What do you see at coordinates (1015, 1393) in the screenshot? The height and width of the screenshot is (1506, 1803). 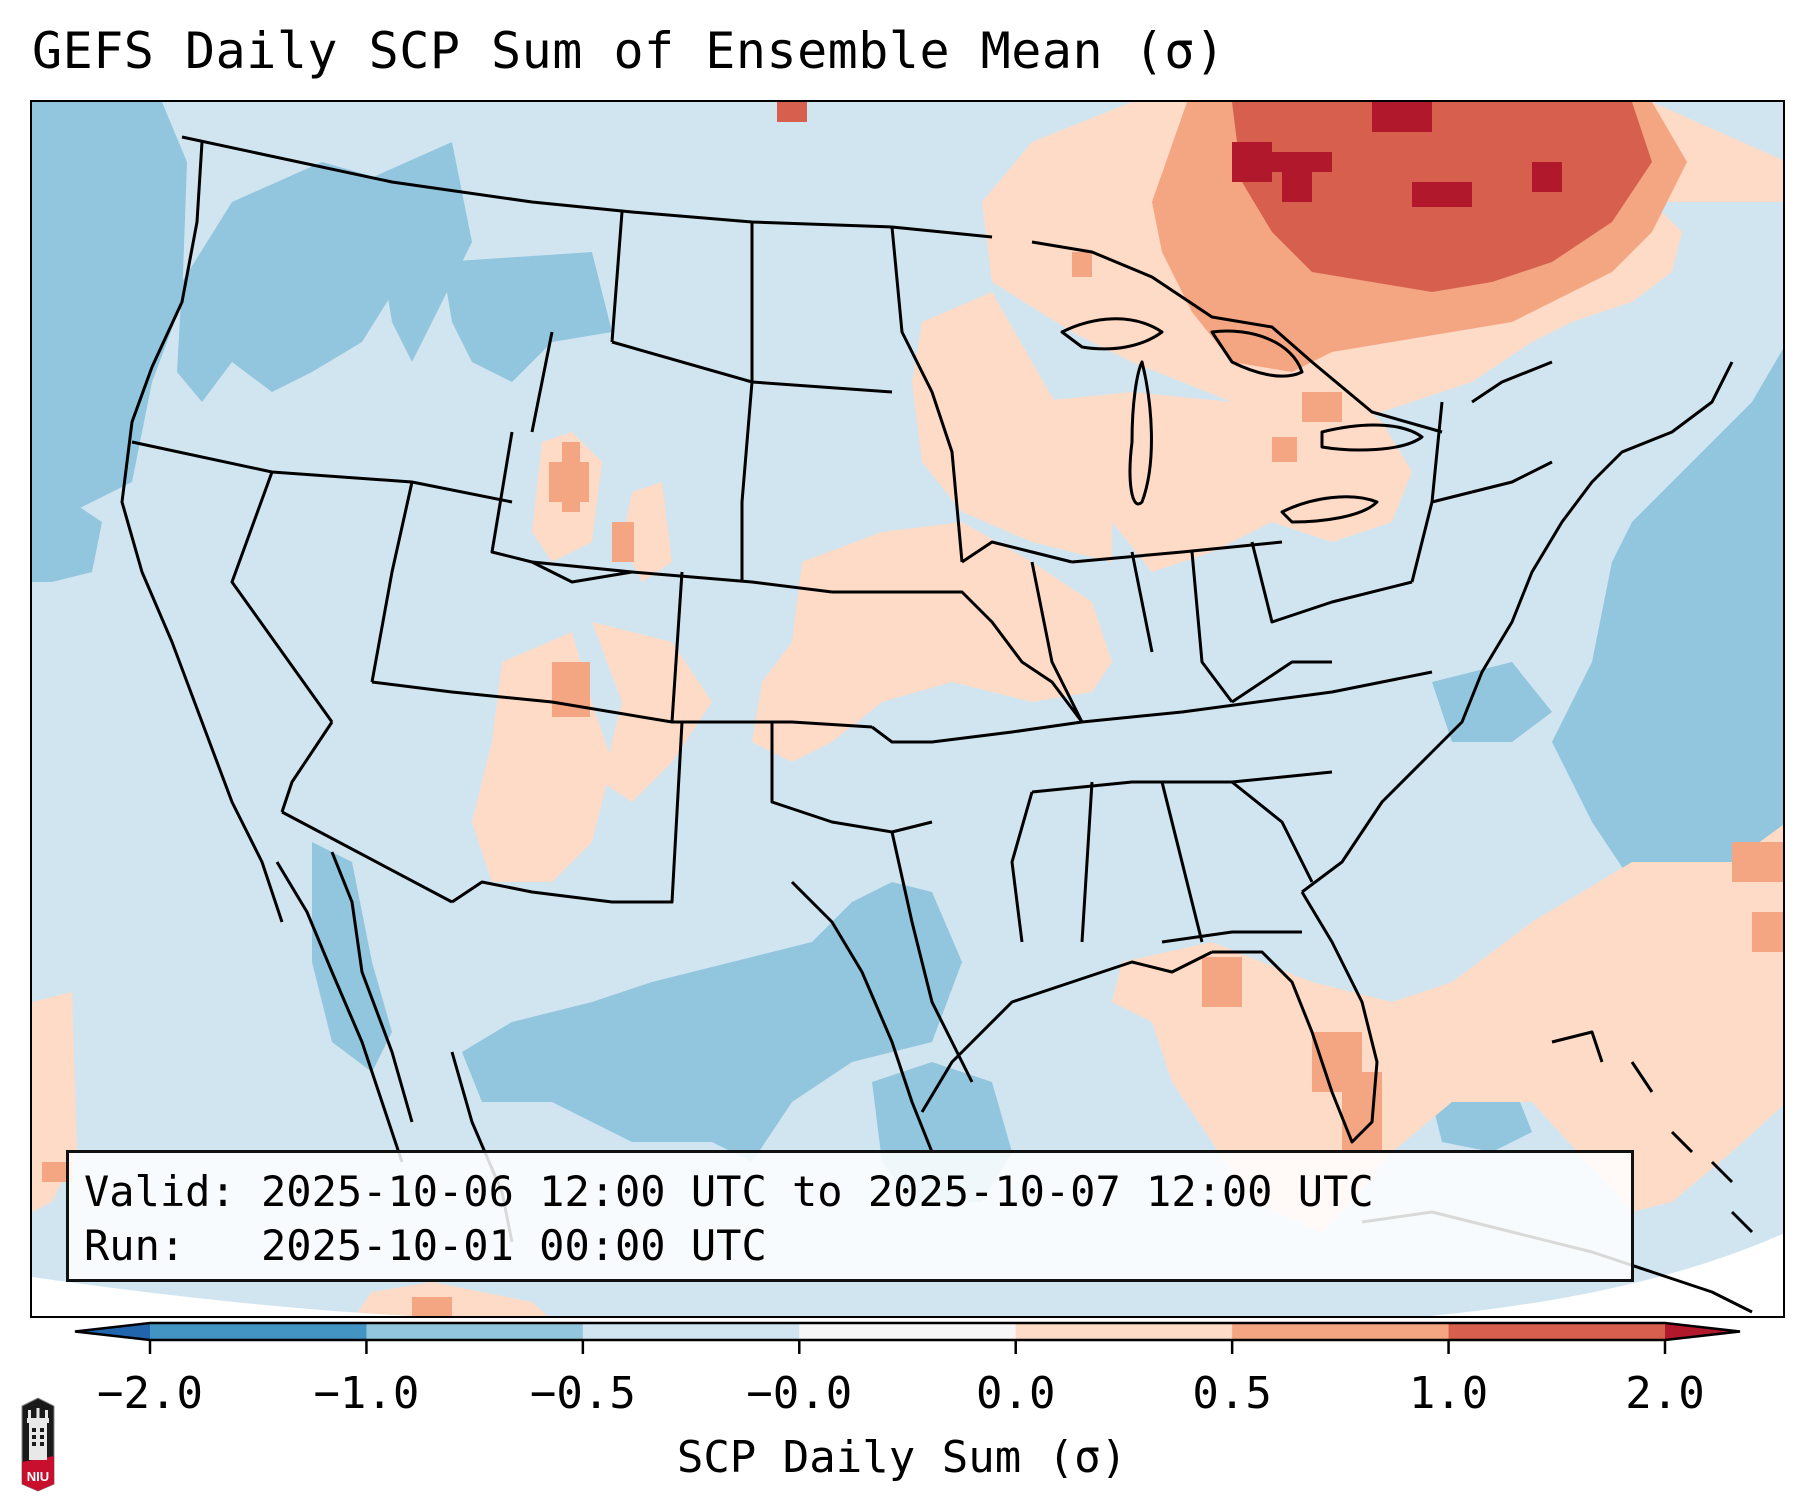 I see `colorbar-tick-label: 0.0` at bounding box center [1015, 1393].